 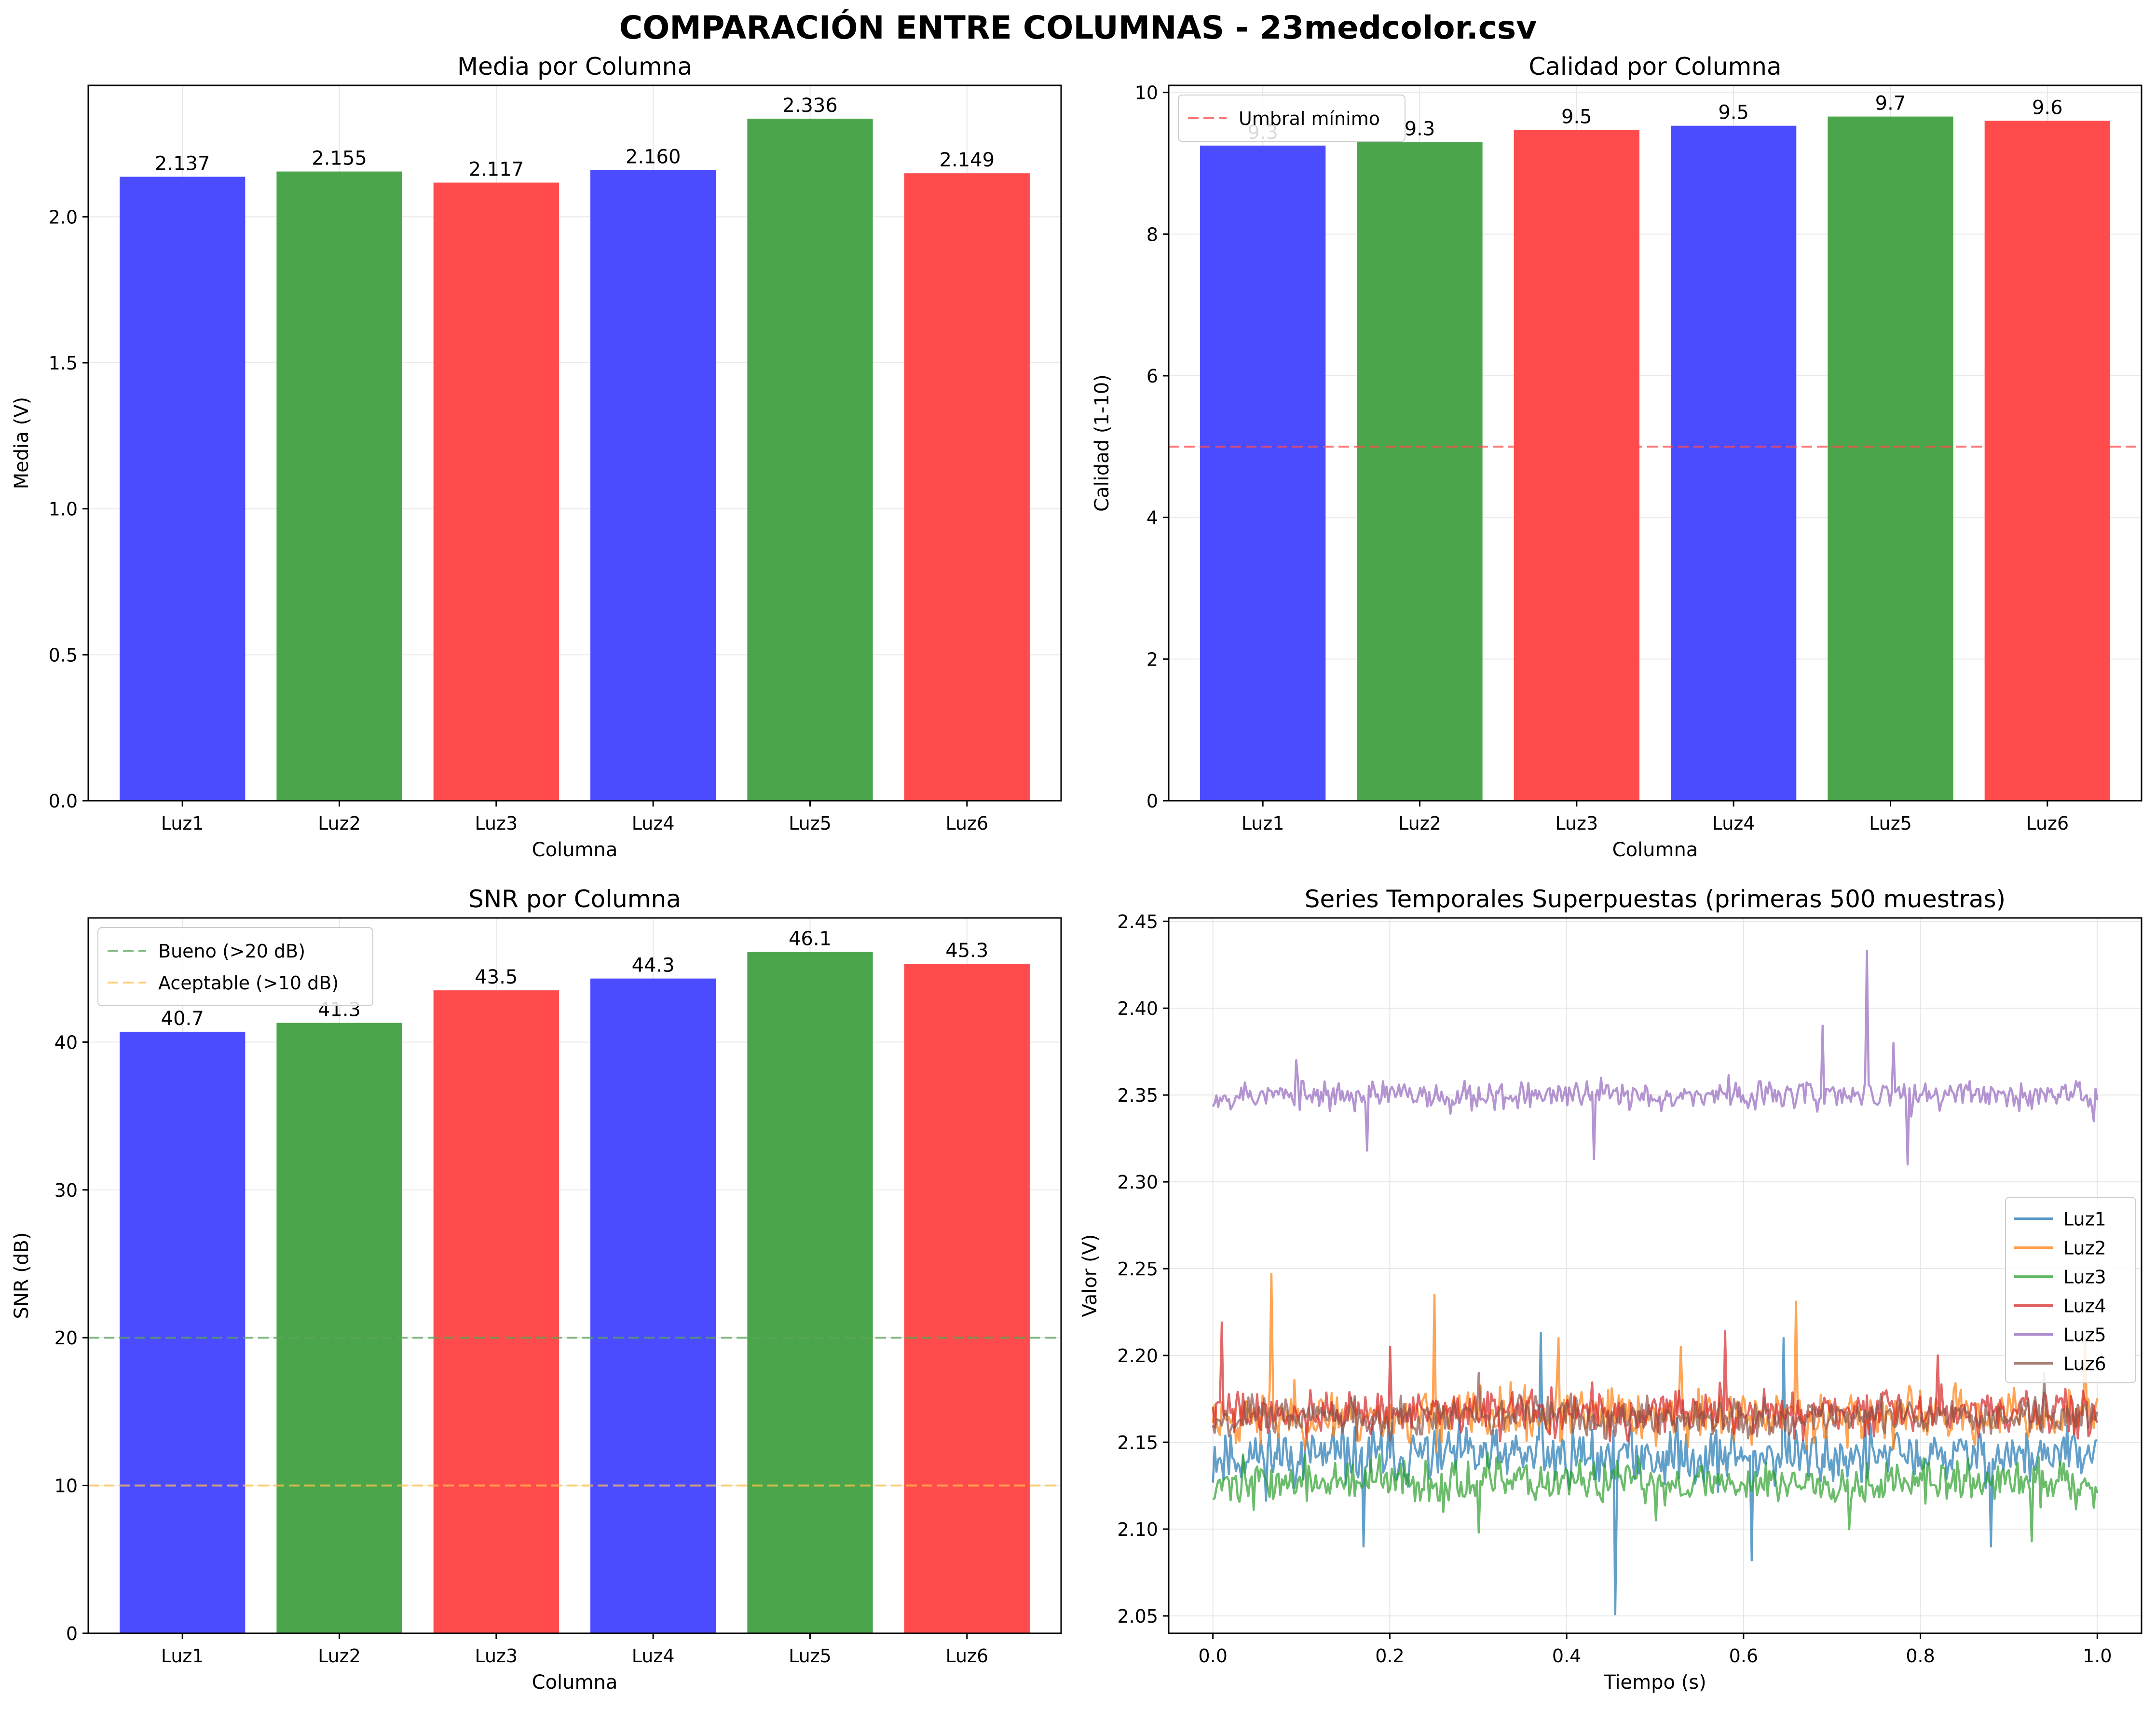 What do you see at coordinates (1389, 1656) in the screenshot?
I see `x-tick-label: 0.2` at bounding box center [1389, 1656].